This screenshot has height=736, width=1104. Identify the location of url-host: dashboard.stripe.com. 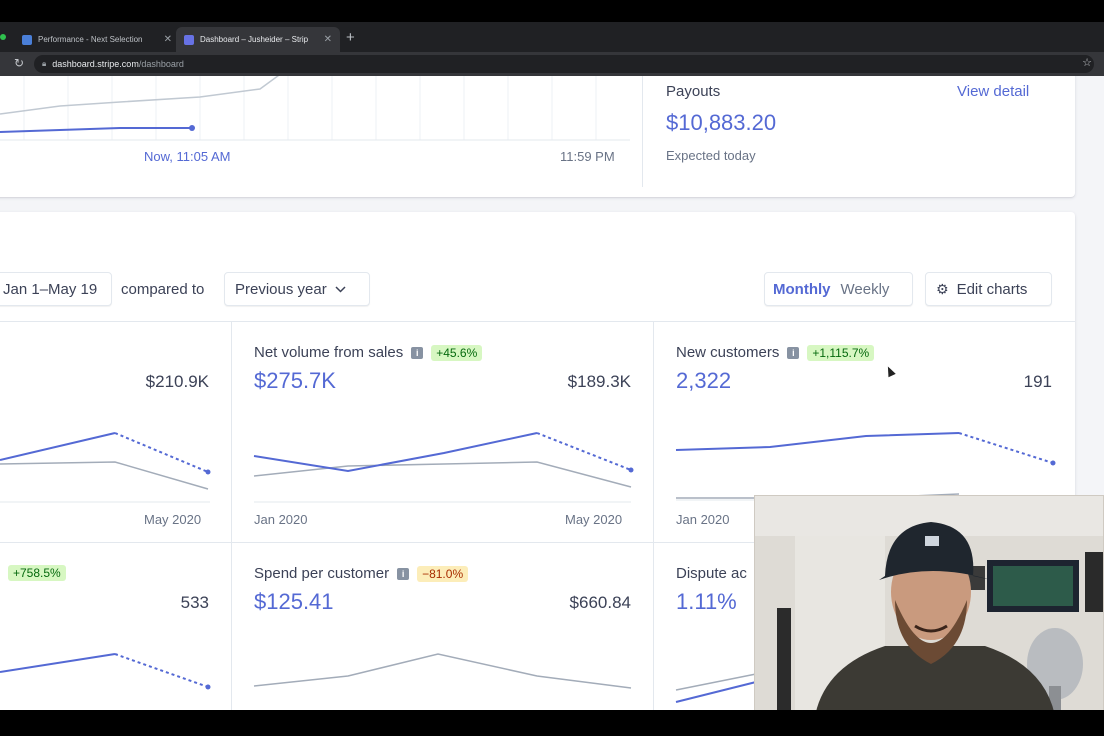
(95, 64).